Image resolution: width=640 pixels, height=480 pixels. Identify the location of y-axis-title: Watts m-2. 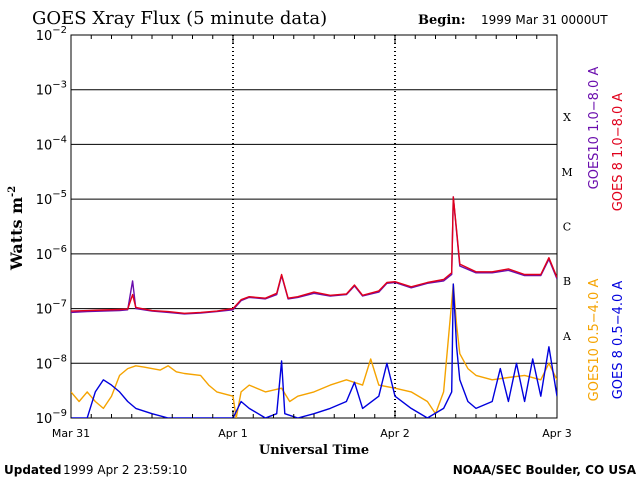
(16, 228).